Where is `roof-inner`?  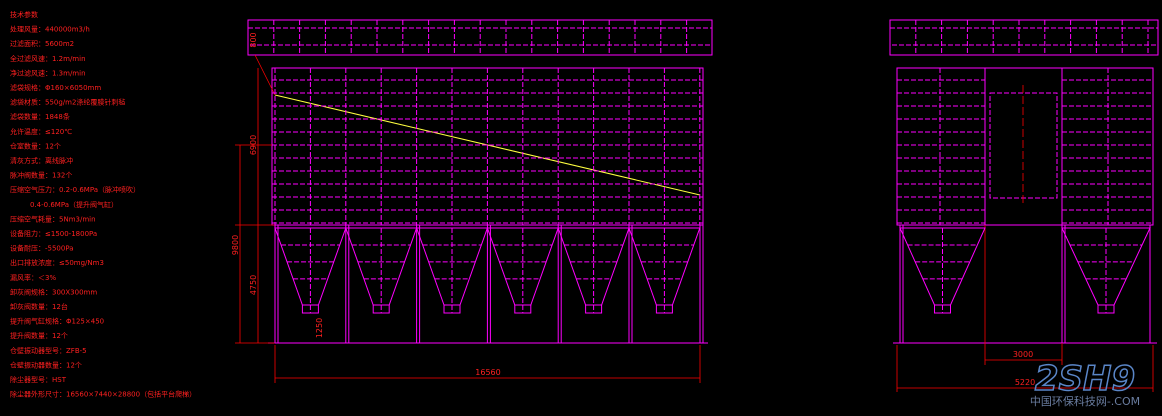 roof-inner is located at coordinates (1024, 36).